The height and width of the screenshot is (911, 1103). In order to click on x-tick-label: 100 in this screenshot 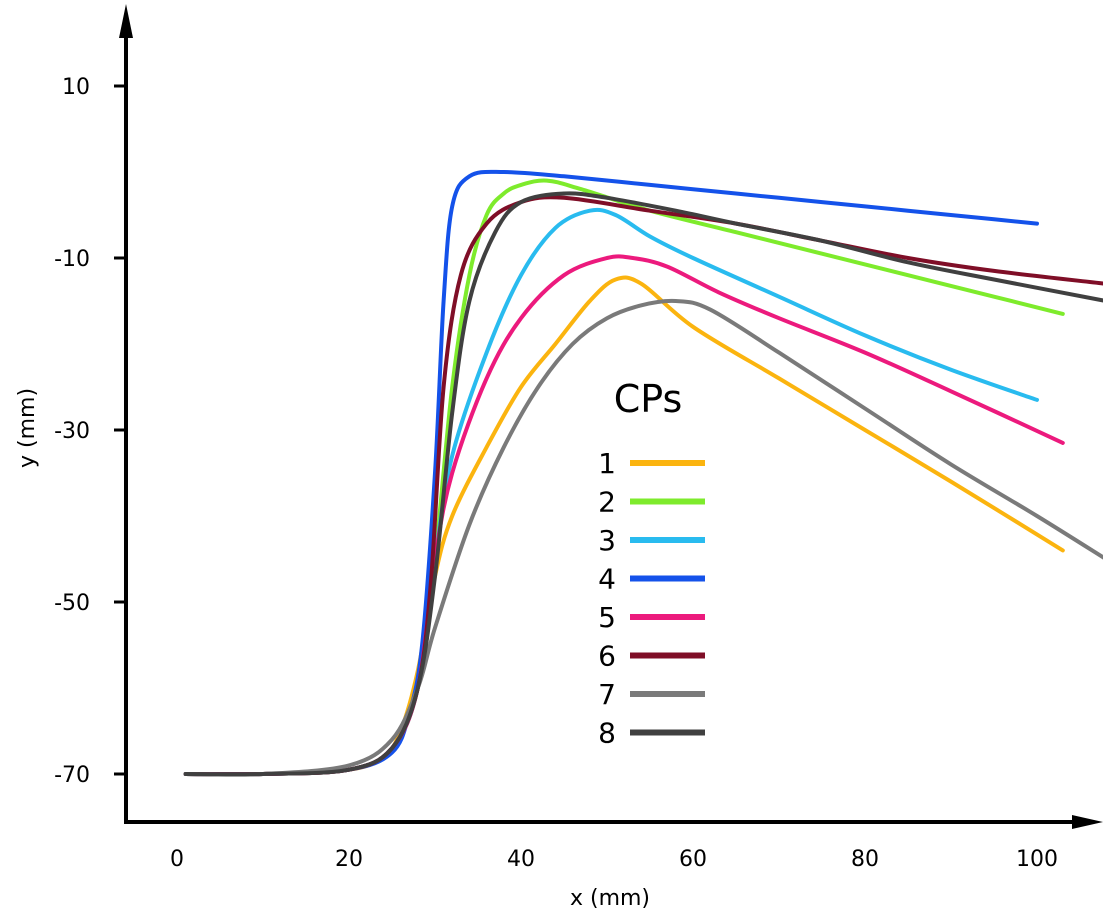, I will do `click(1037, 859)`.